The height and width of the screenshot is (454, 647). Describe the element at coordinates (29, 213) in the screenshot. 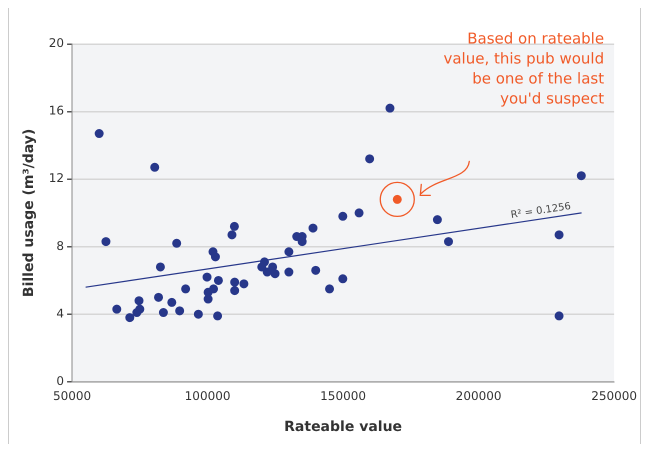

I see `y-axis-title: Billed usage (m³/day)` at that location.